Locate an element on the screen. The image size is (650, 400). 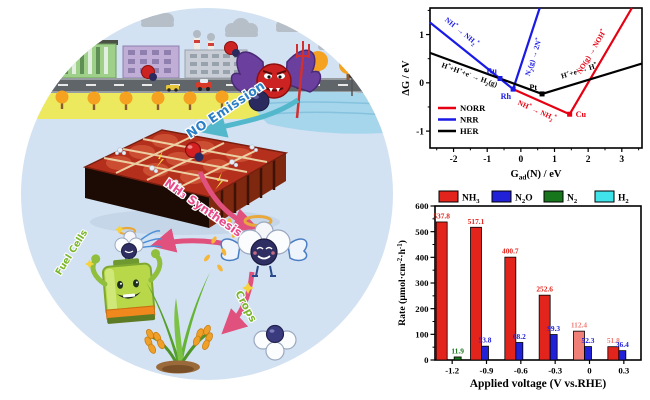
svg-text: 2 is located at coordinates (588, 160).